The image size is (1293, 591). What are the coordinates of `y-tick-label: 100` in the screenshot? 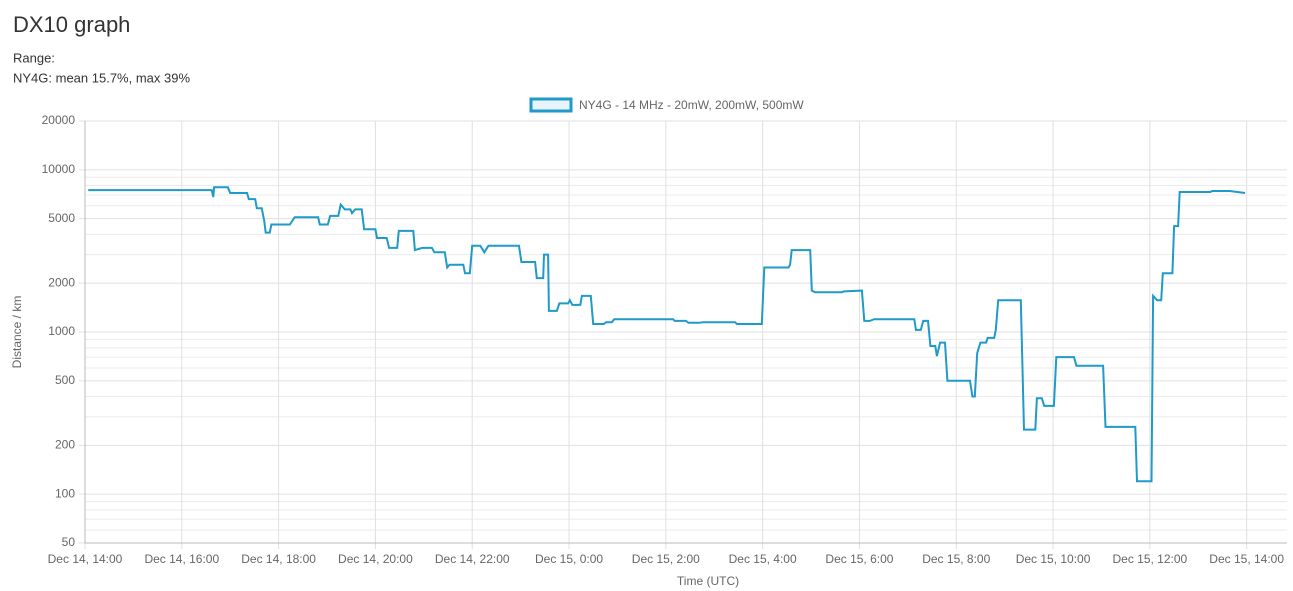 It's located at (65, 493).